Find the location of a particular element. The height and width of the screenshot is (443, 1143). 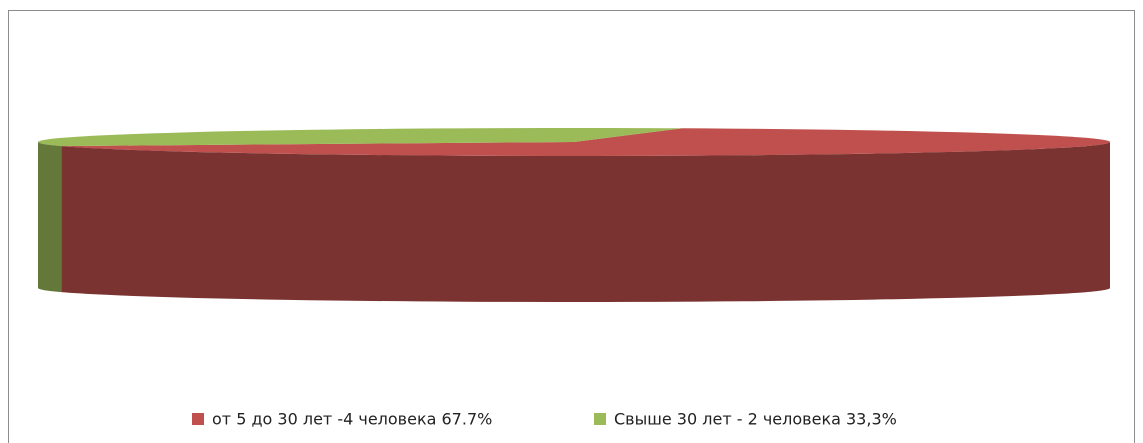

pie-slice-side is located at coordinates (50, 217).